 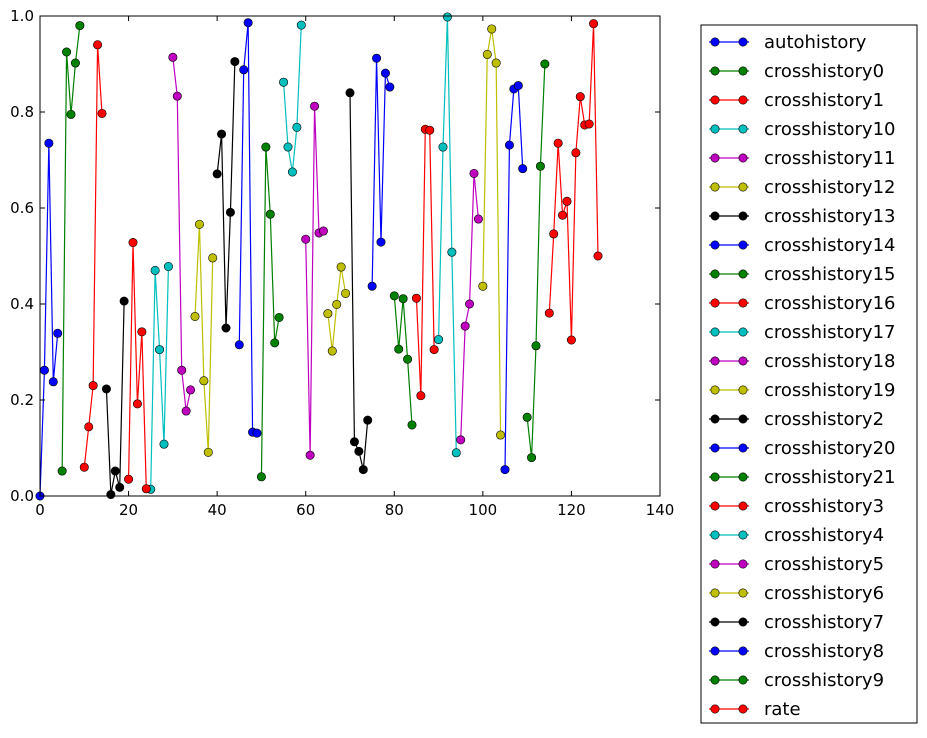 What do you see at coordinates (802, 129) in the screenshot?
I see `legend-entry-crosshistory10: crosshistory10` at bounding box center [802, 129].